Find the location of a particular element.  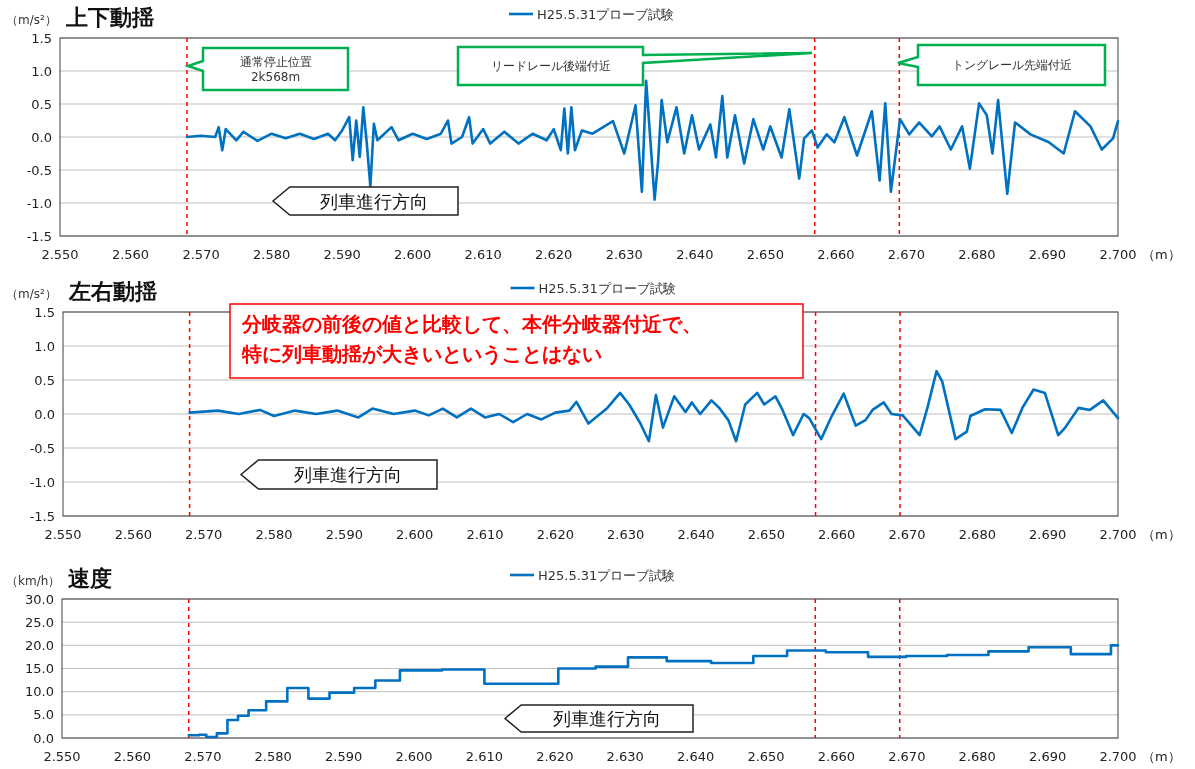

chart-title: 上下動揺 is located at coordinates (109, 17).